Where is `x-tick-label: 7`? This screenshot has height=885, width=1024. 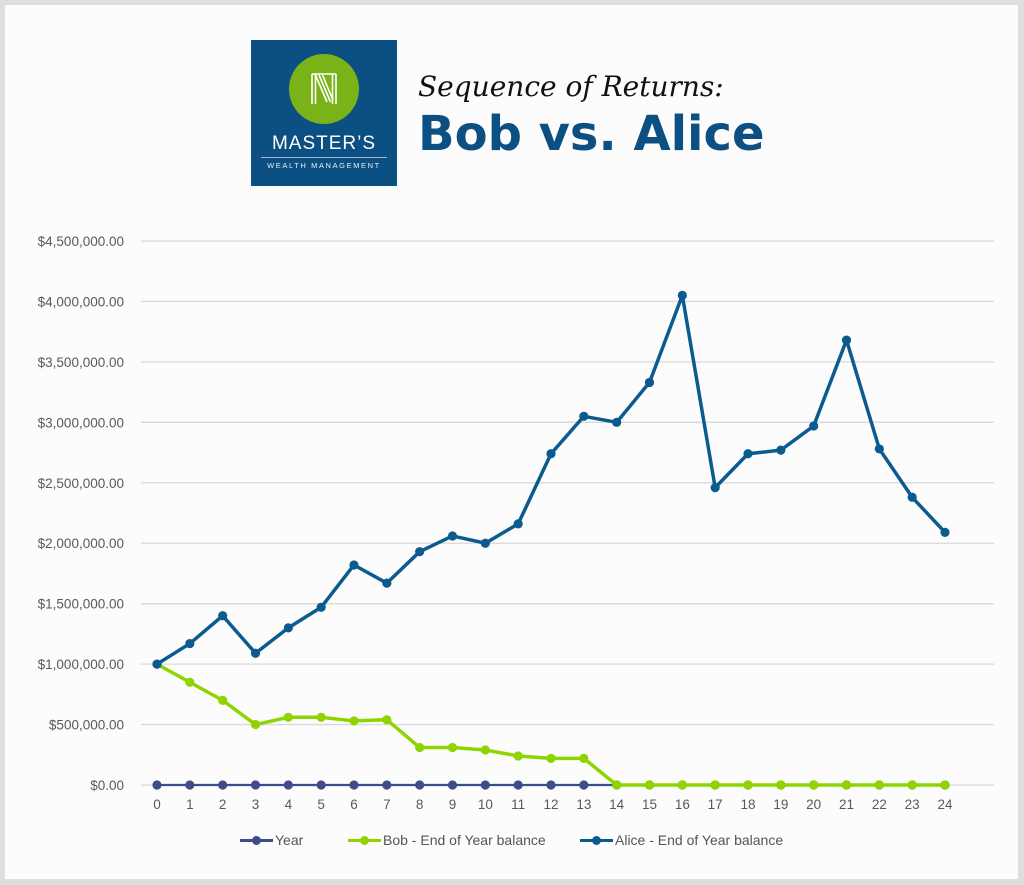
x-tick-label: 7 is located at coordinates (387, 804).